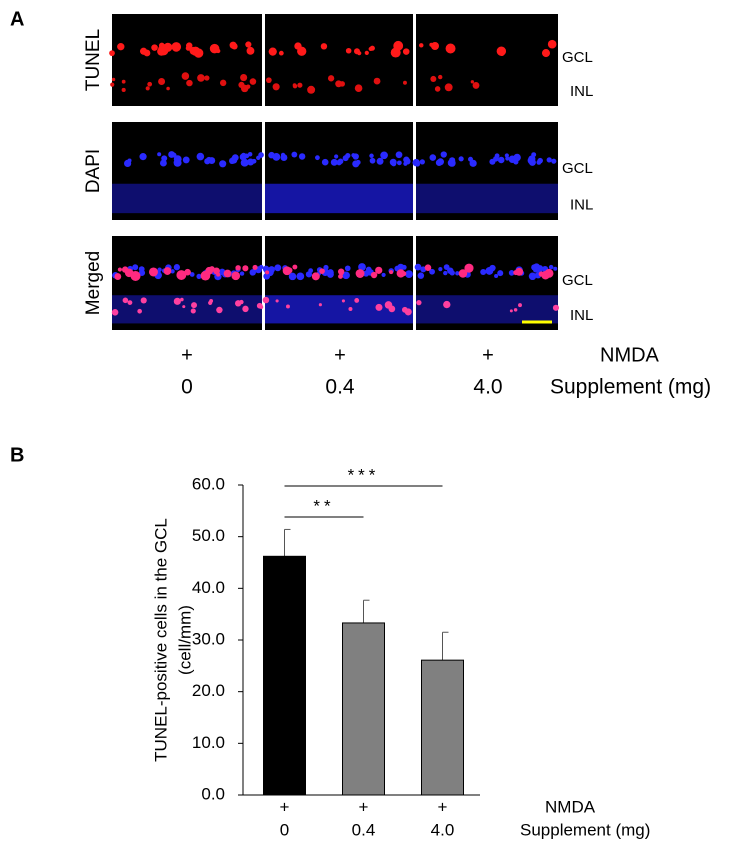 This screenshot has width=750, height=847. What do you see at coordinates (364, 829) in the screenshot?
I see `x-tick-label: 0.4` at bounding box center [364, 829].